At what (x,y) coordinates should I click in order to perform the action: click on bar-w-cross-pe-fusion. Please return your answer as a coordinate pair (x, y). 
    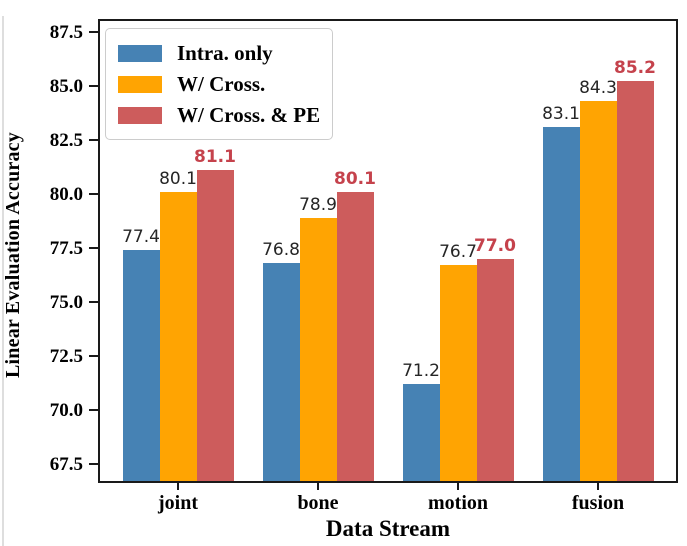
    Looking at the image, I should click on (635, 281).